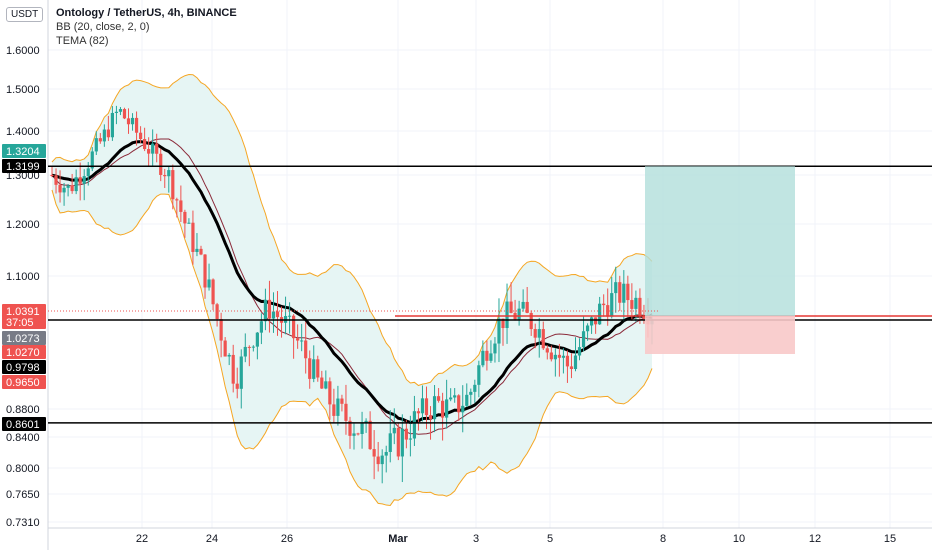 This screenshot has height=550, width=932. I want to click on target-zone, so click(720, 241).